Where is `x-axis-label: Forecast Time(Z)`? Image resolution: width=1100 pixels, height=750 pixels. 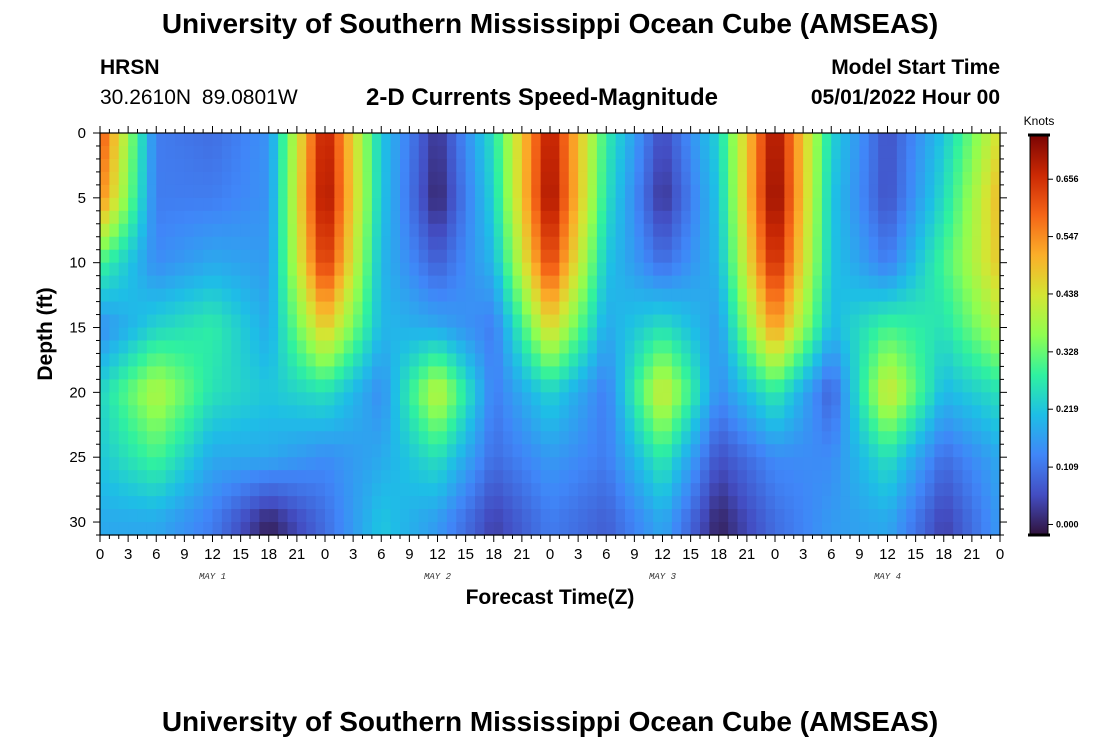
x-axis-label: Forecast Time(Z) is located at coordinates (550, 597).